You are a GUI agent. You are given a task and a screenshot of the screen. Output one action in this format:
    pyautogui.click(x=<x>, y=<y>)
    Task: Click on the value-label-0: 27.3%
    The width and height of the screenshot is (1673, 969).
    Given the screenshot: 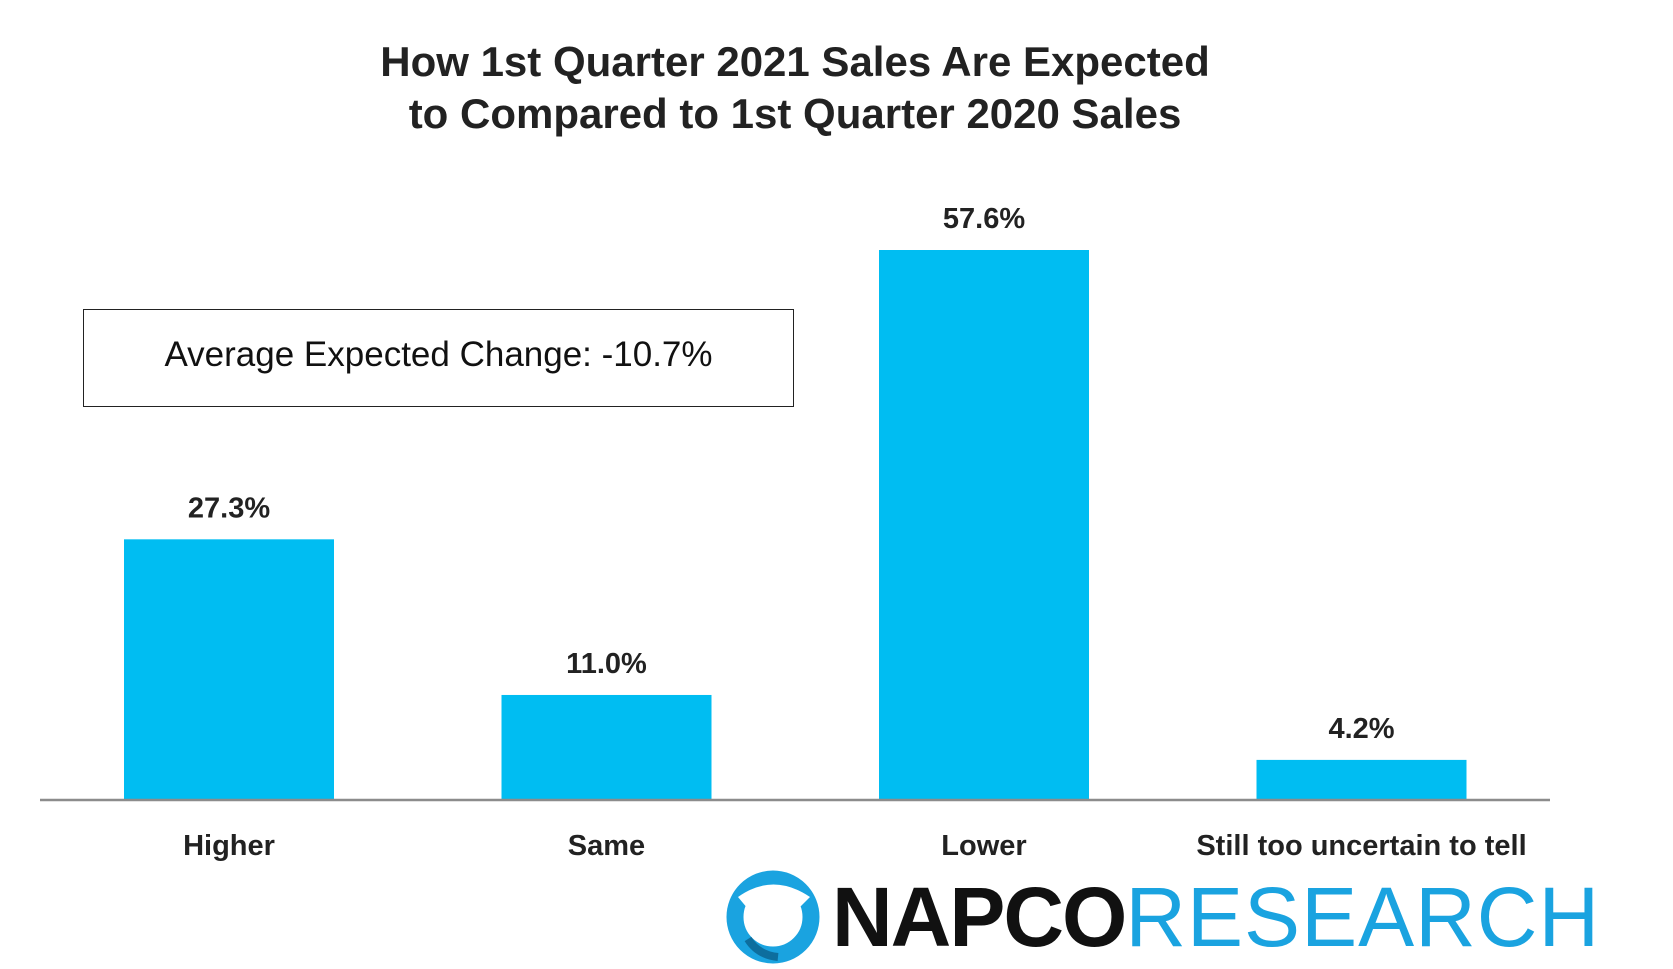 What is the action you would take?
    pyautogui.click(x=229, y=508)
    